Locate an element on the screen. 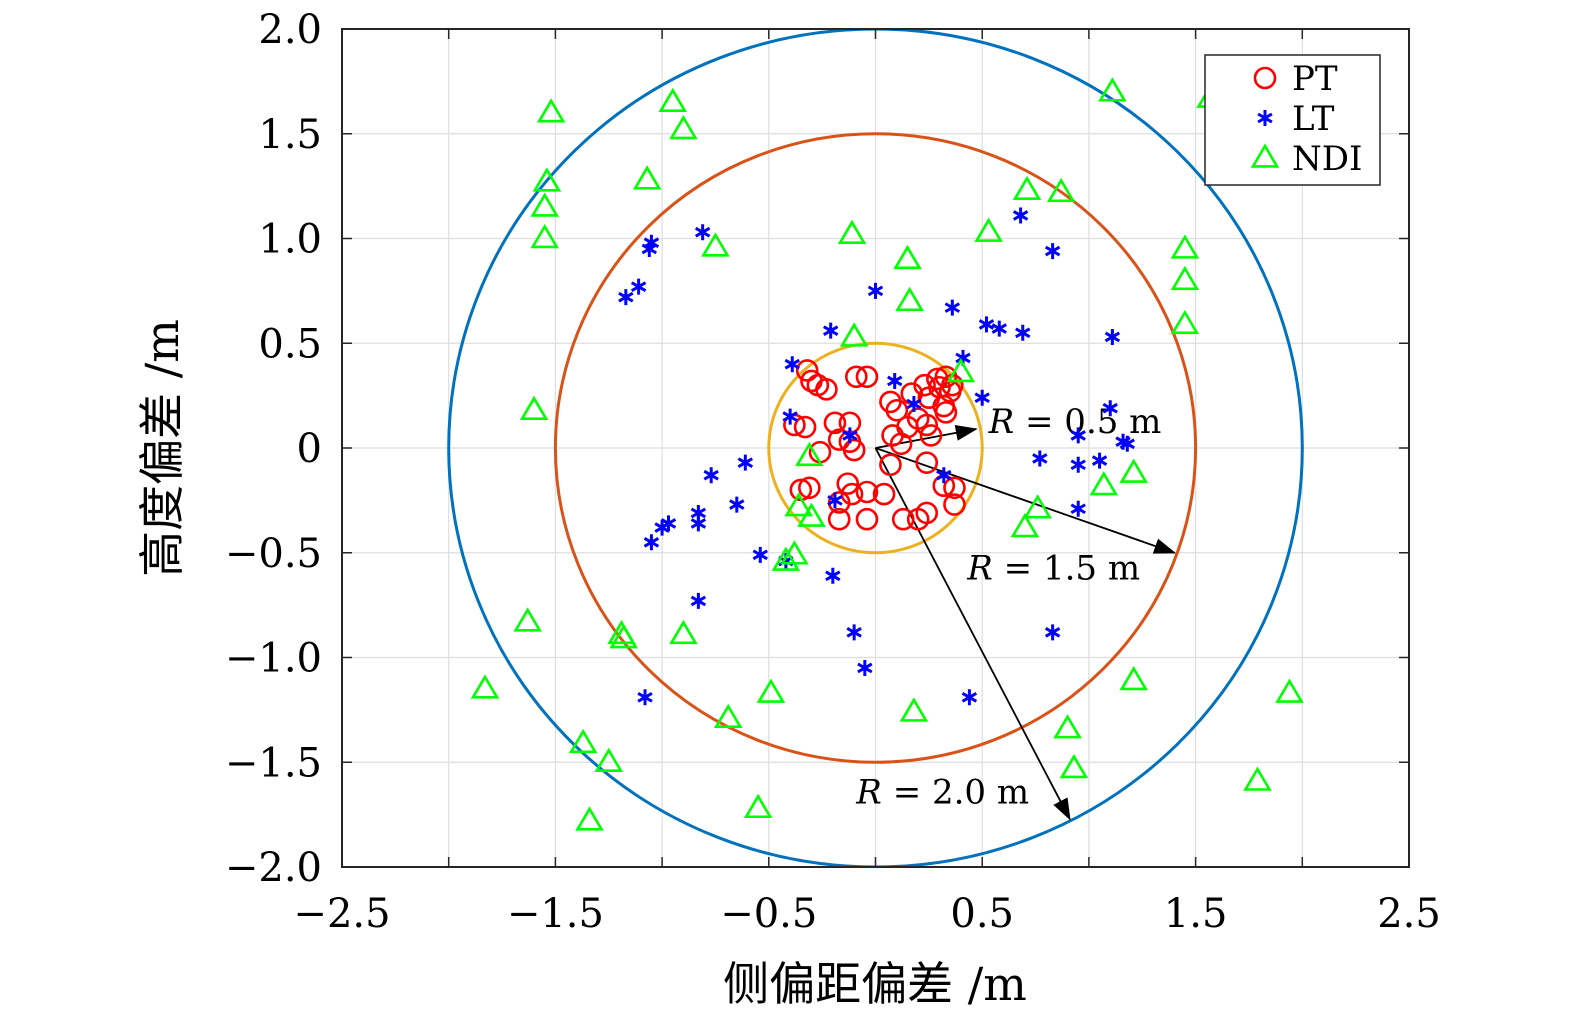  x-axis-title: 侧偏距偏差 /m is located at coordinates (875, 984).